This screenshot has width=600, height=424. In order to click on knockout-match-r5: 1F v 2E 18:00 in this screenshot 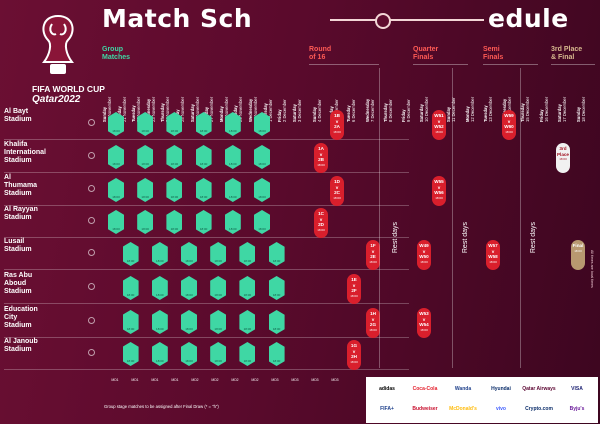, I will do `click(373, 255)`.